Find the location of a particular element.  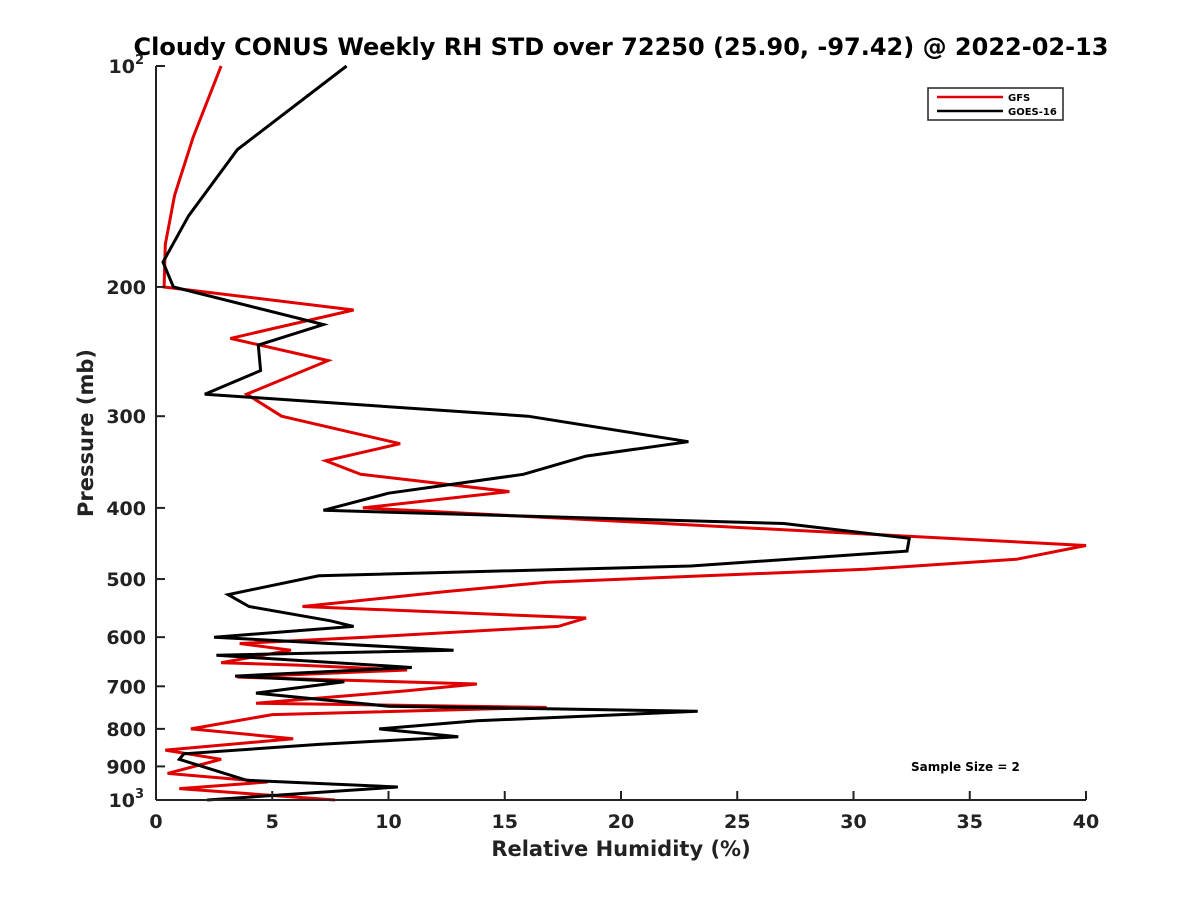

x-tick-label: 20 is located at coordinates (621, 822).